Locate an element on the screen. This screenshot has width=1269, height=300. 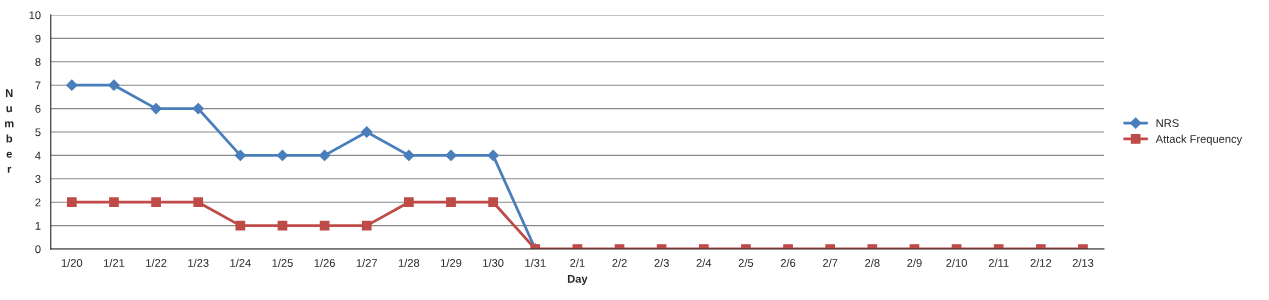
y-axis-title: Number is located at coordinates (9, 131).